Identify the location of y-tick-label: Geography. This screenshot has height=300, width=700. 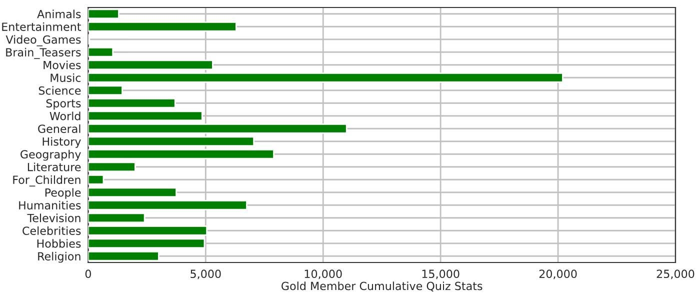
(50, 155).